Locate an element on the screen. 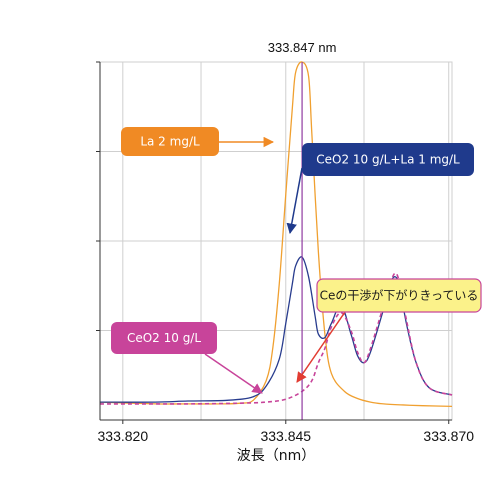 The height and width of the screenshot is (486, 500). y-axis-ticks is located at coordinates (98, 196).